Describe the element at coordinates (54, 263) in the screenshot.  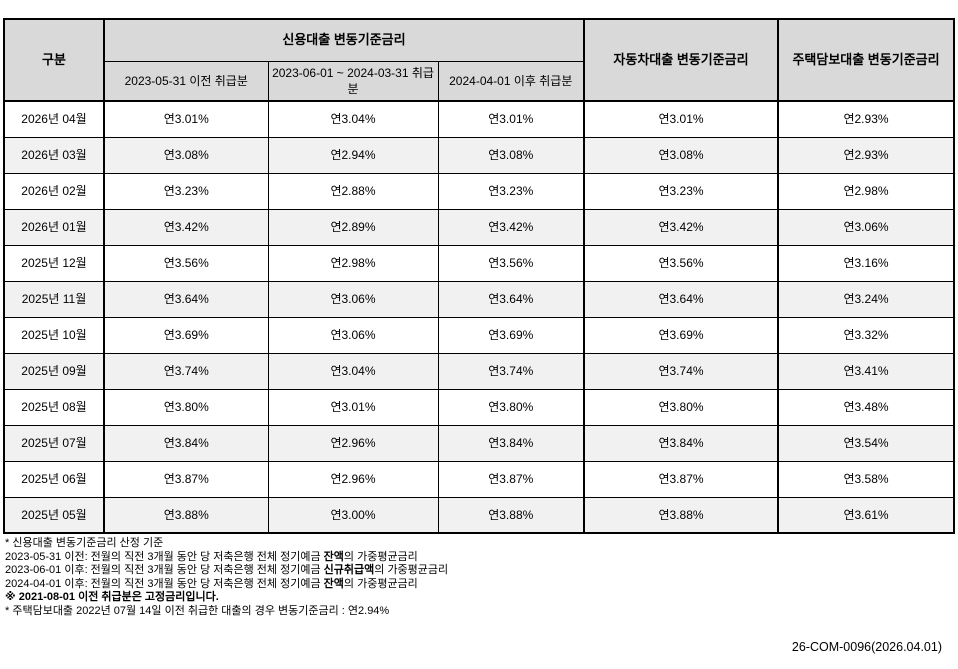
I see `row-month-label: 2025년 12월` at that location.